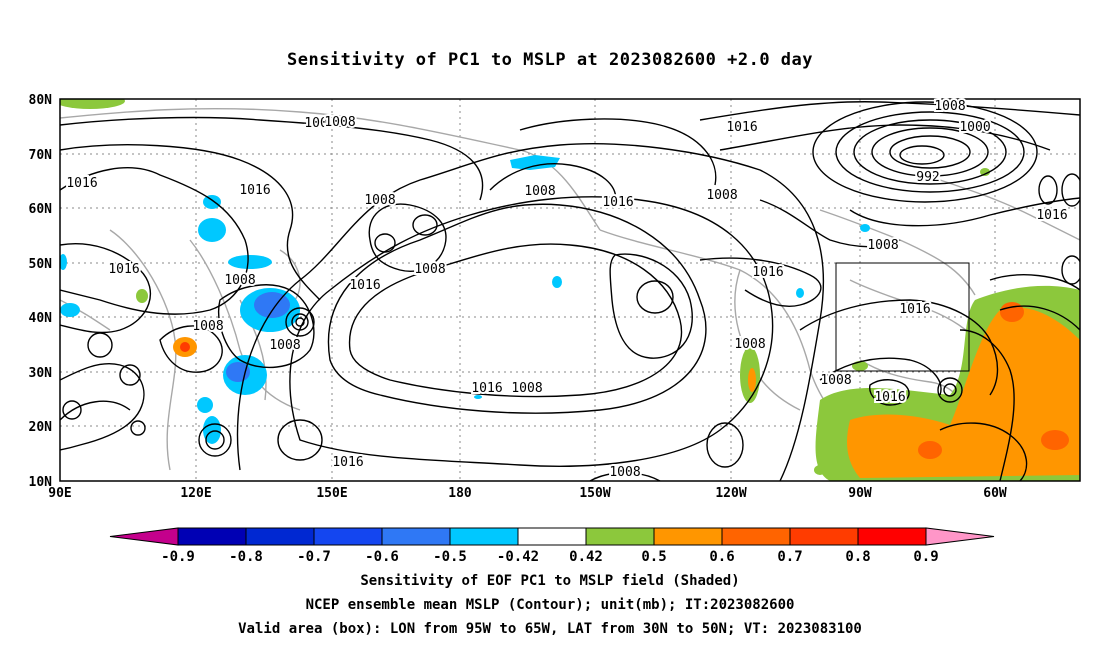  What do you see at coordinates (721, 557) in the screenshot?
I see `colorbar-tick: 0.6` at bounding box center [721, 557].